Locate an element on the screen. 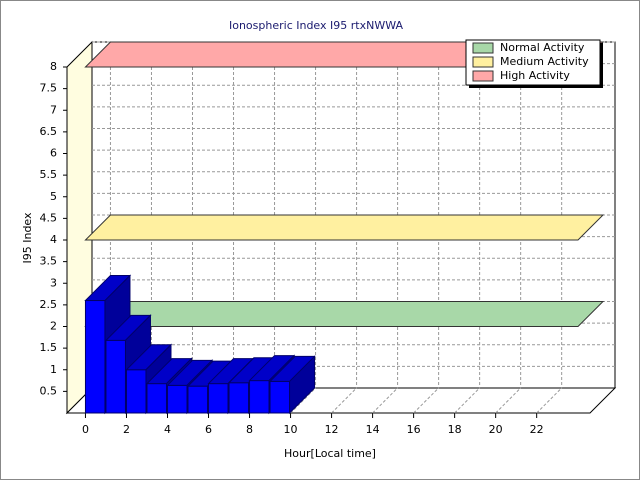  chart-title: Ionospheric Index I95 rtxNWWA is located at coordinates (316, 25).